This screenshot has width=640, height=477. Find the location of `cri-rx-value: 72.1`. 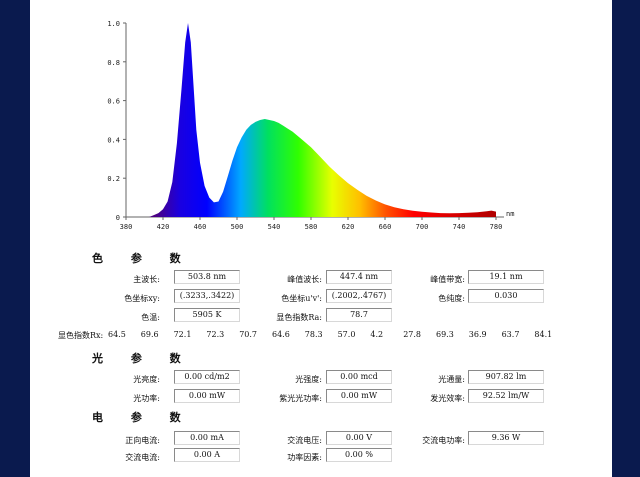

cri-rx-value: 72.1 is located at coordinates (182, 334).